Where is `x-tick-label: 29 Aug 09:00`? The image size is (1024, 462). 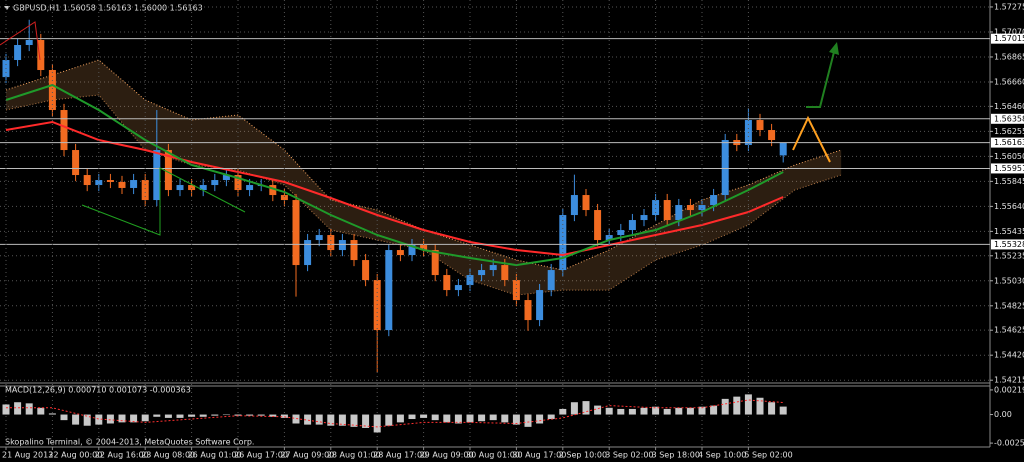 x-tick-label: 29 Aug 09:00 is located at coordinates (447, 455).